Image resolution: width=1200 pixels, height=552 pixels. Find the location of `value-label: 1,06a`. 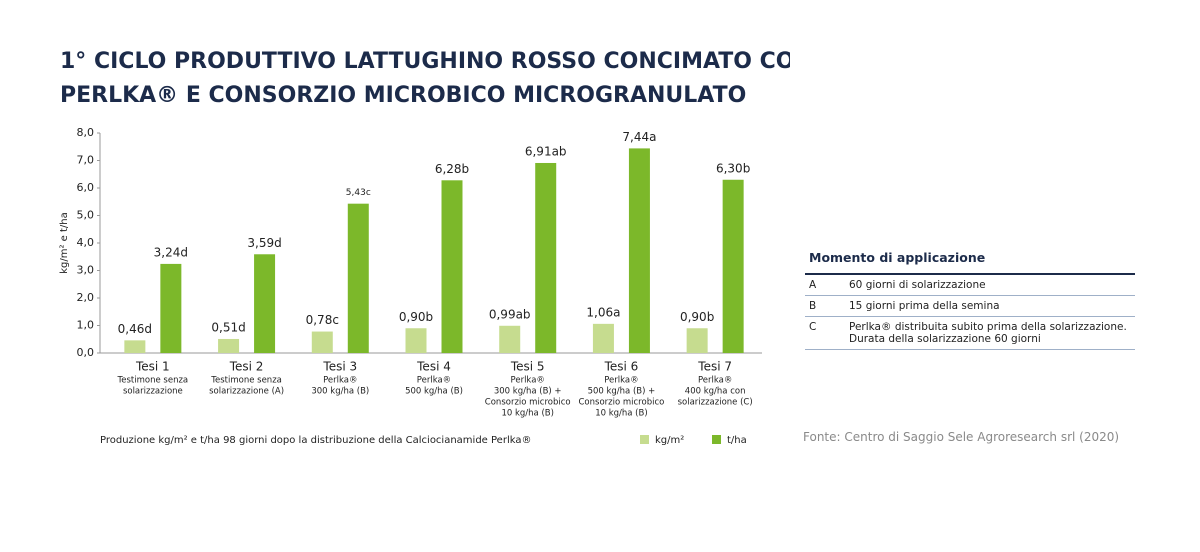

value-label: 1,06a is located at coordinates (603, 312).